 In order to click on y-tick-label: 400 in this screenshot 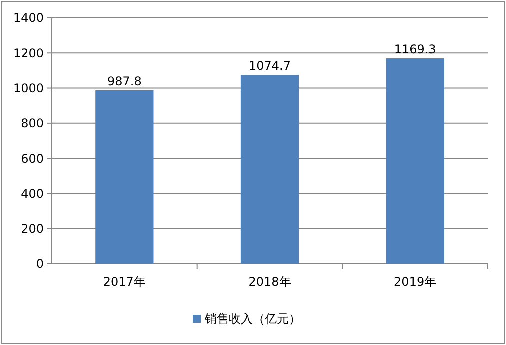, I will do `click(32, 193)`.